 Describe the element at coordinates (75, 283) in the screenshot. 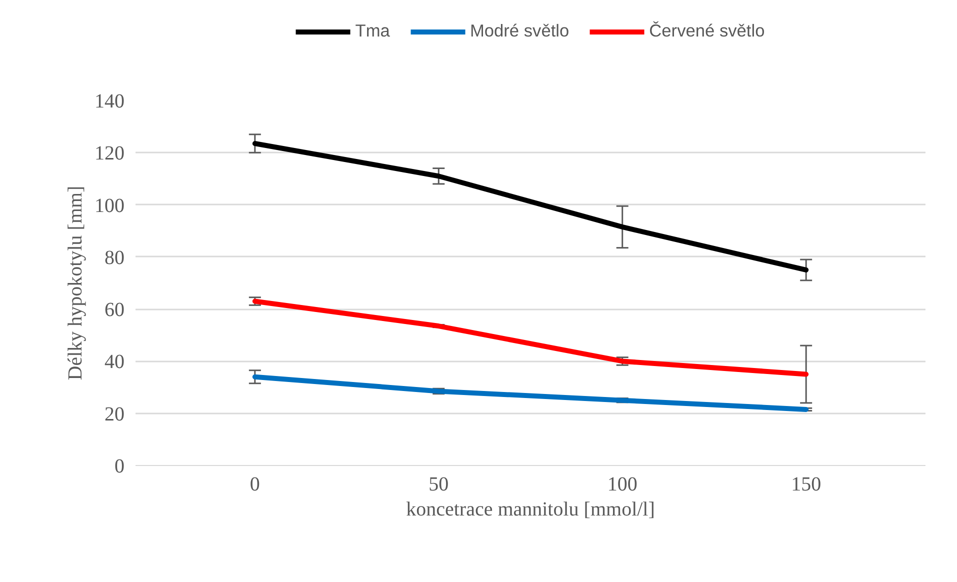

I see `y-axis-title: Délky hypokotylu [mm]` at that location.